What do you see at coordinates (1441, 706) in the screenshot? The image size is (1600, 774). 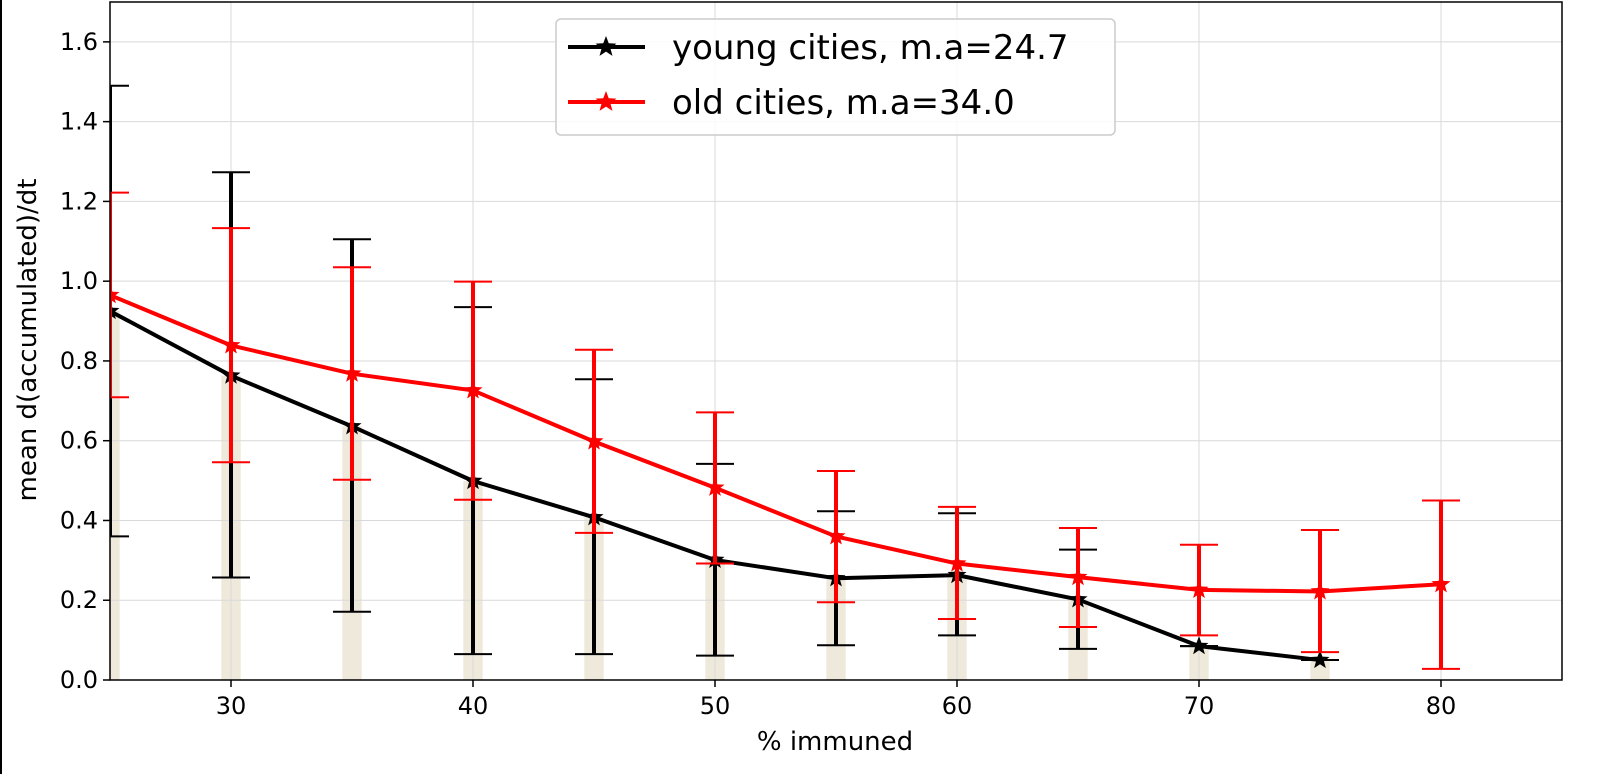 I see `x-tick-label: 80` at bounding box center [1441, 706].